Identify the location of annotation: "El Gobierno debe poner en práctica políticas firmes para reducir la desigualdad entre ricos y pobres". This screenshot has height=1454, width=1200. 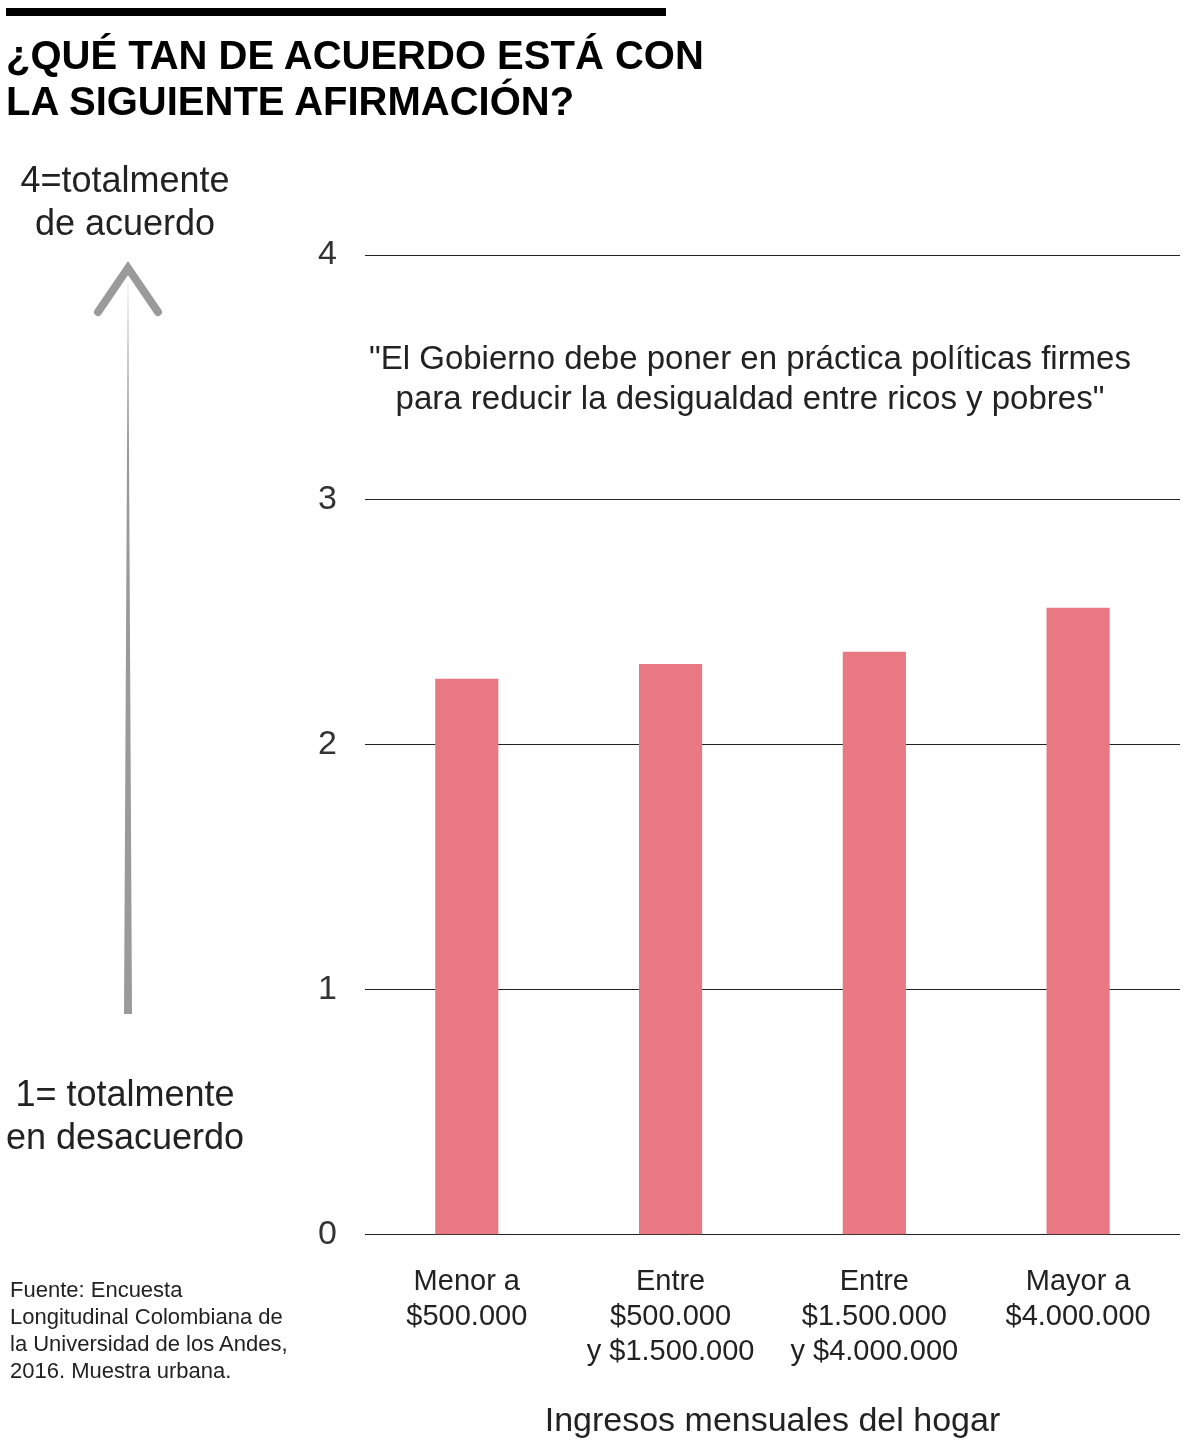
(750, 378).